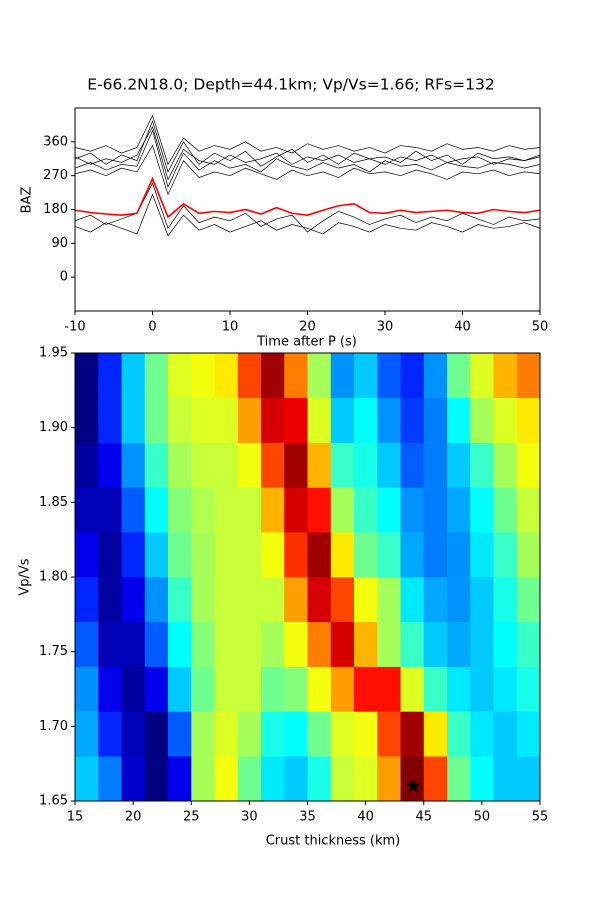  What do you see at coordinates (413, 785) in the screenshot?
I see `best-fit-marker` at bounding box center [413, 785].